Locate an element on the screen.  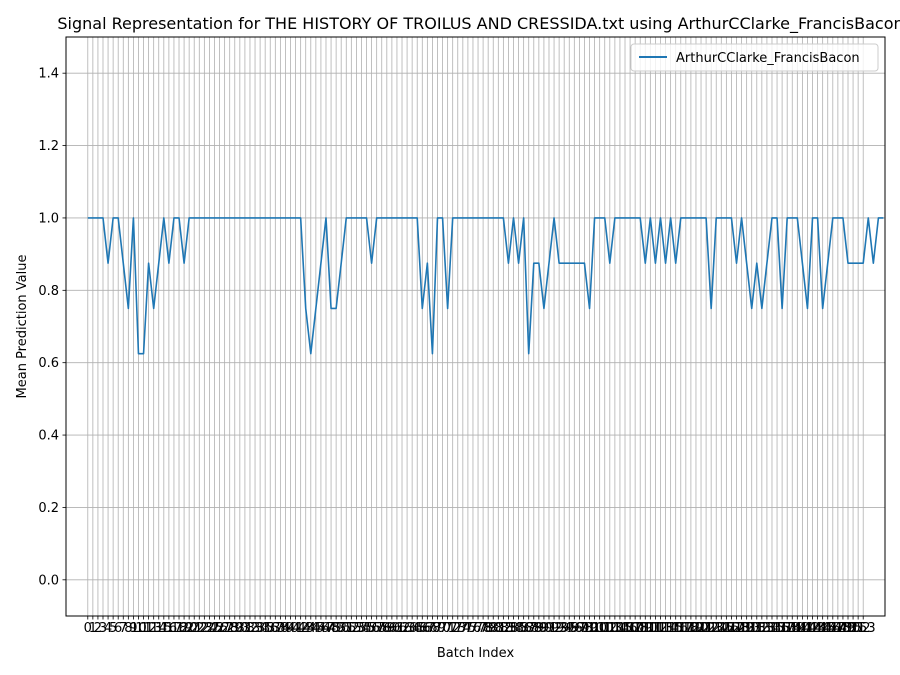
x-tick-label: 86 is located at coordinates (523, 628).